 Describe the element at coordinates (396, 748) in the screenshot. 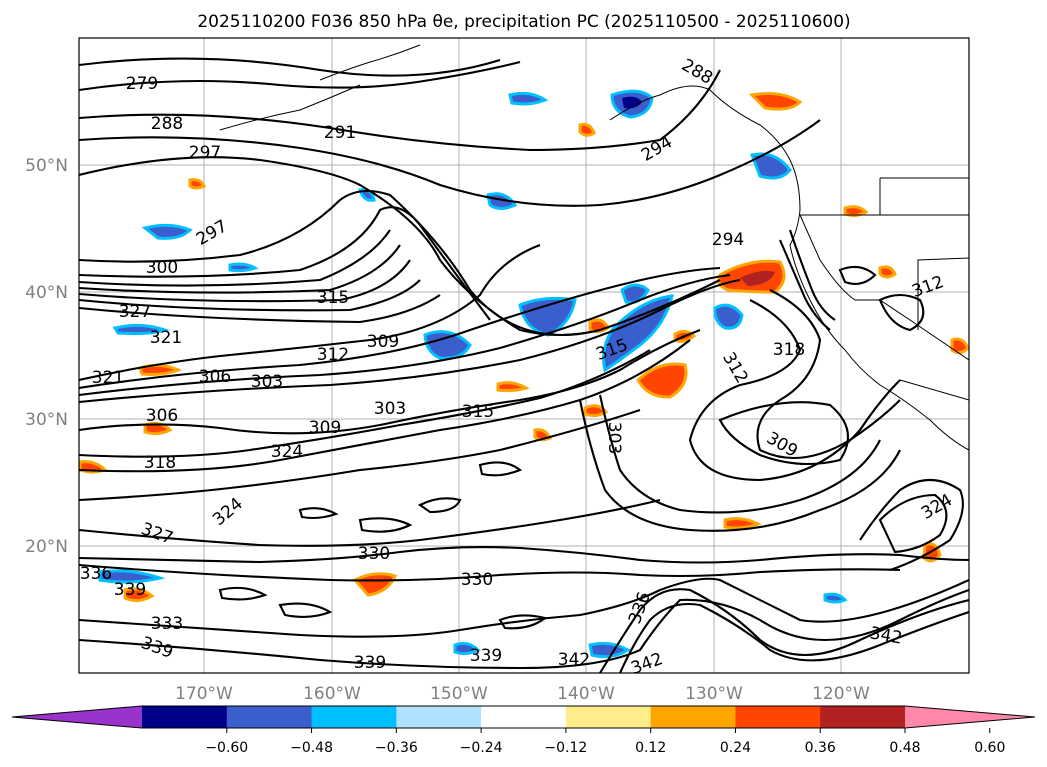

I see `colorbar-tick-label: −0.36` at that location.